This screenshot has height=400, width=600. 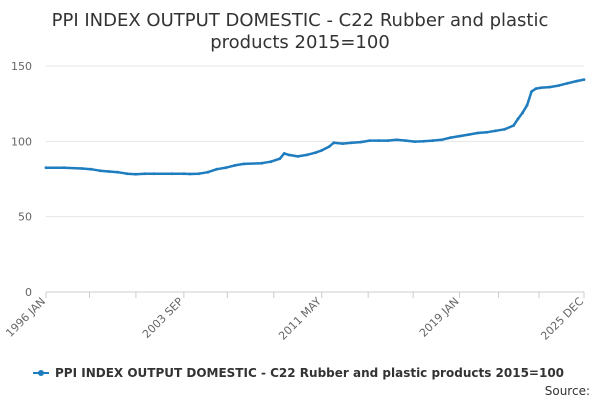 I want to click on source-label: Source:, so click(x=567, y=391).